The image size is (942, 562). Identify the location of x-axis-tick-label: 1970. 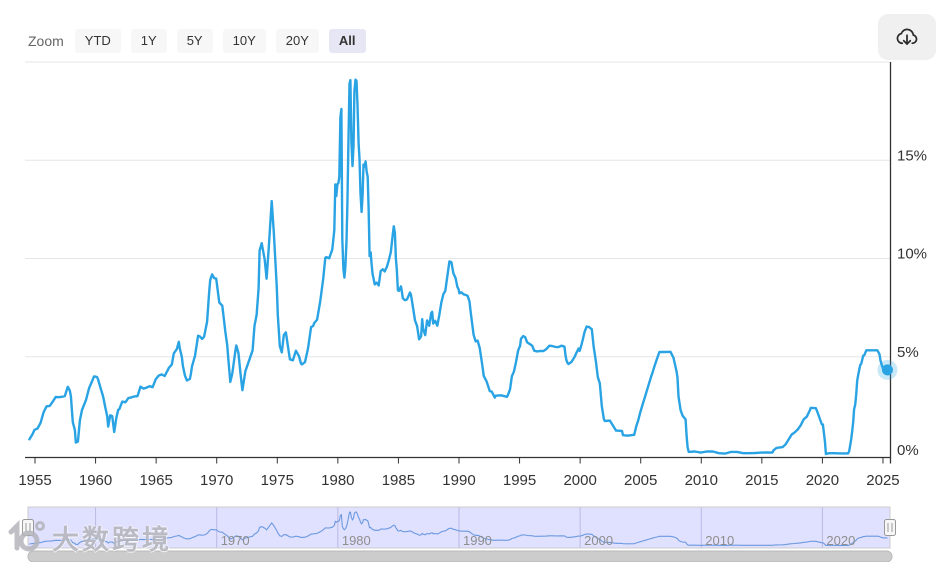
(216, 480).